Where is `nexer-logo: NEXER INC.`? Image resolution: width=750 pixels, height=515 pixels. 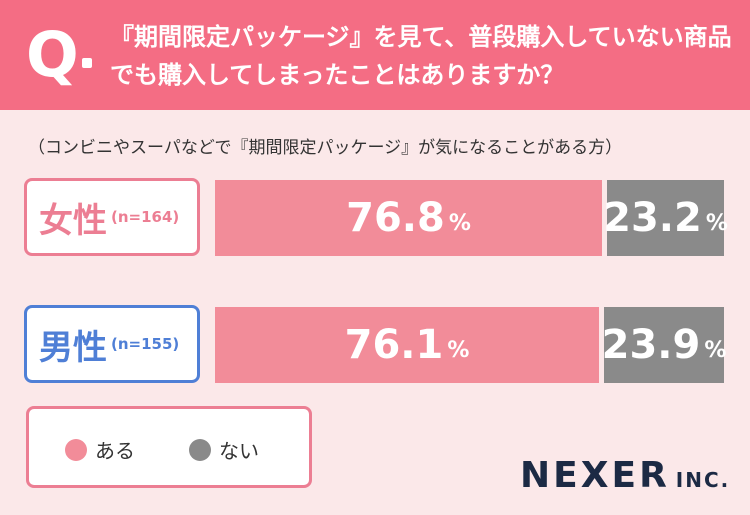
nexer-logo: NEXER INC. is located at coordinates (625, 475).